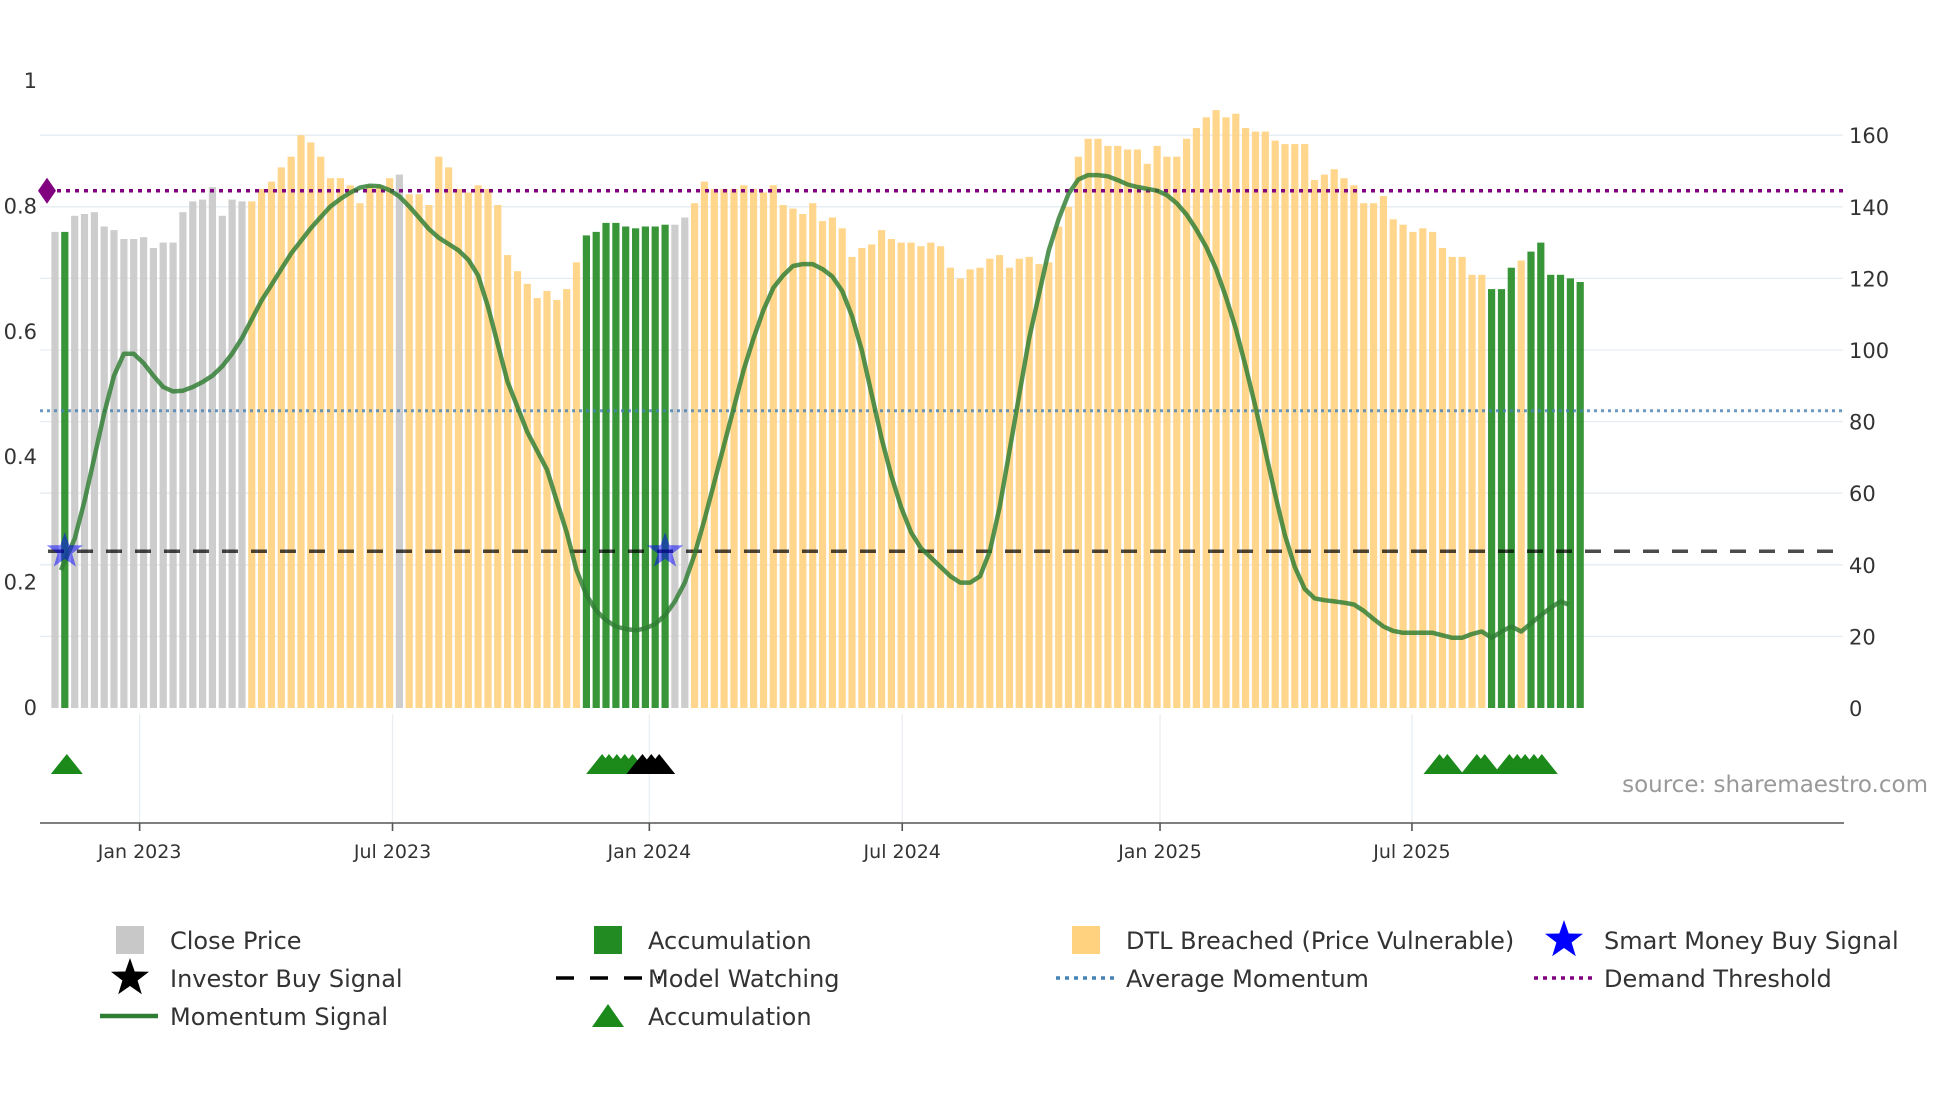  What do you see at coordinates (608, 1015) in the screenshot?
I see `accumulation_marker-legend-icon` at bounding box center [608, 1015].